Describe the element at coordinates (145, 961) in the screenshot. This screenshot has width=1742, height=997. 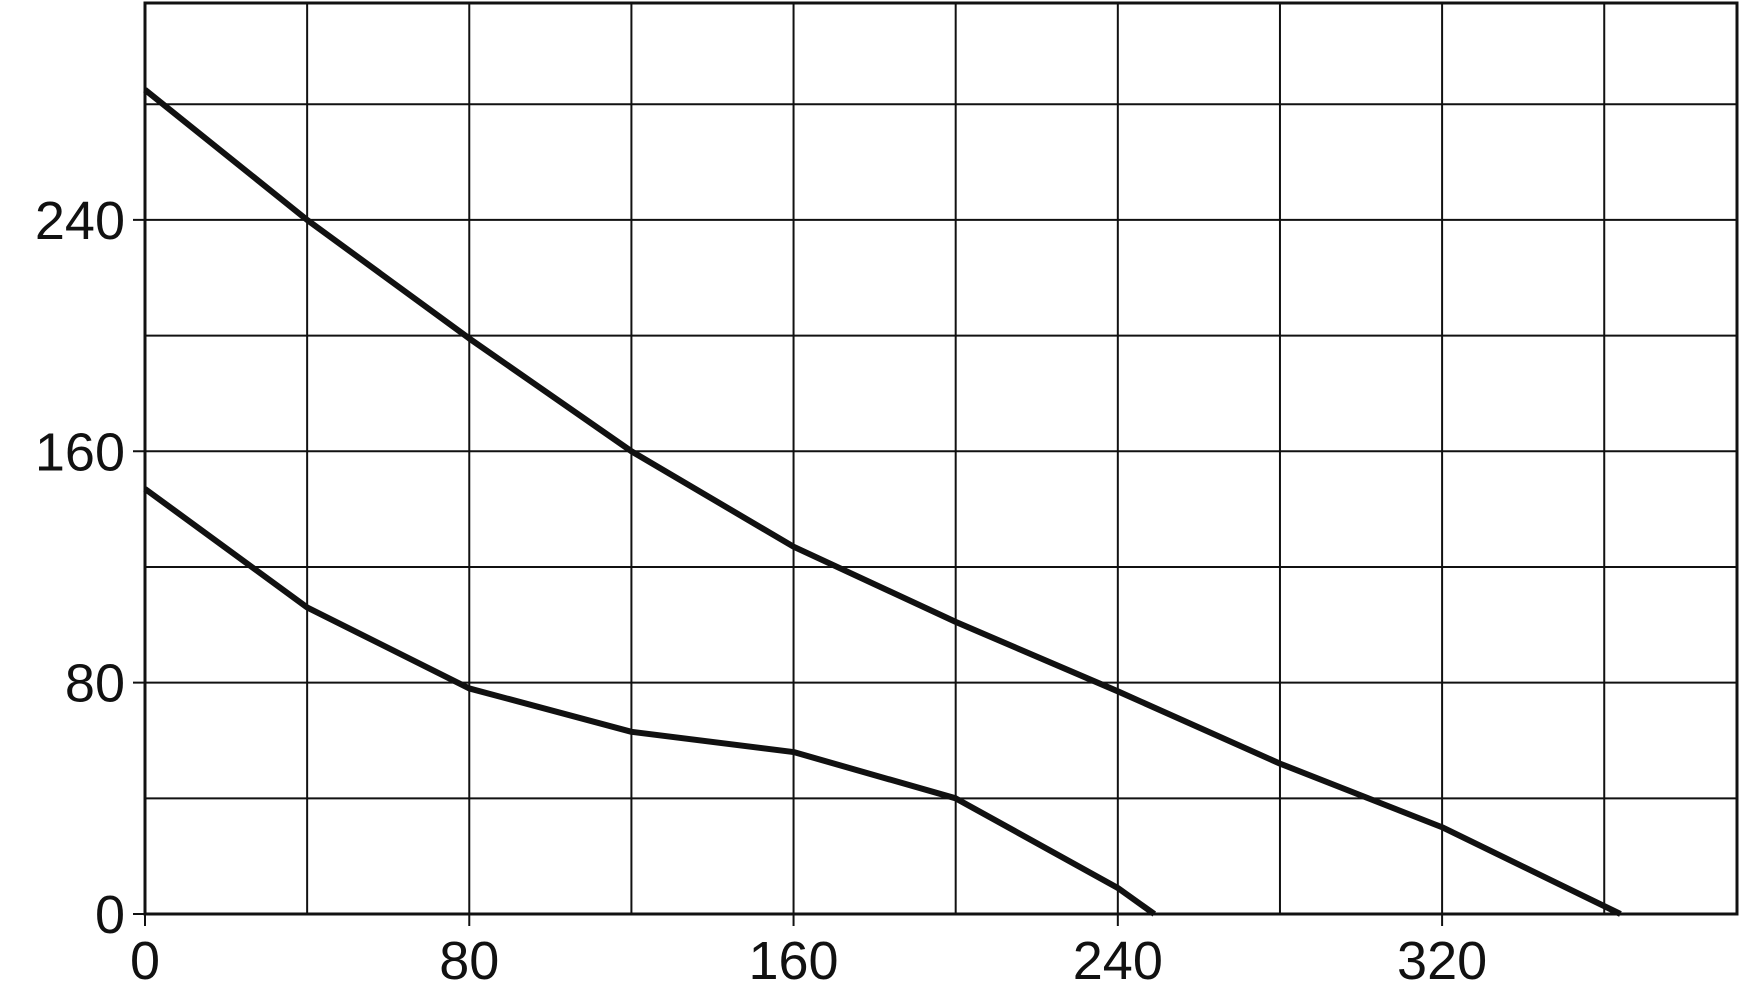
I see `x-tick-label: 0` at that location.